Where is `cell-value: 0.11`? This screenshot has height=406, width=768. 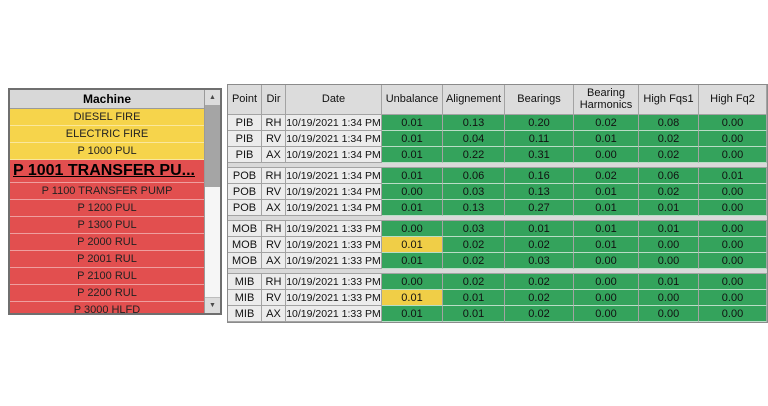 cell-value: 0.11 is located at coordinates (539, 139).